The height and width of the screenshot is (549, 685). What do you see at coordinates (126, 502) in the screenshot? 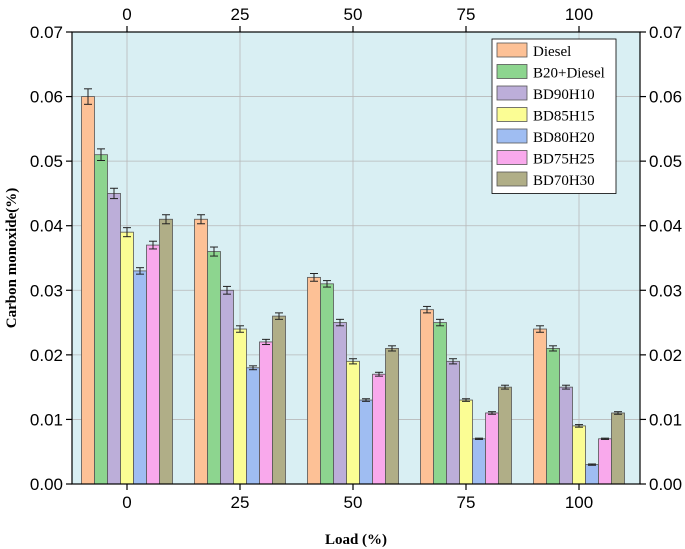
I see `x-tick-label-bottom: 0` at bounding box center [126, 502].